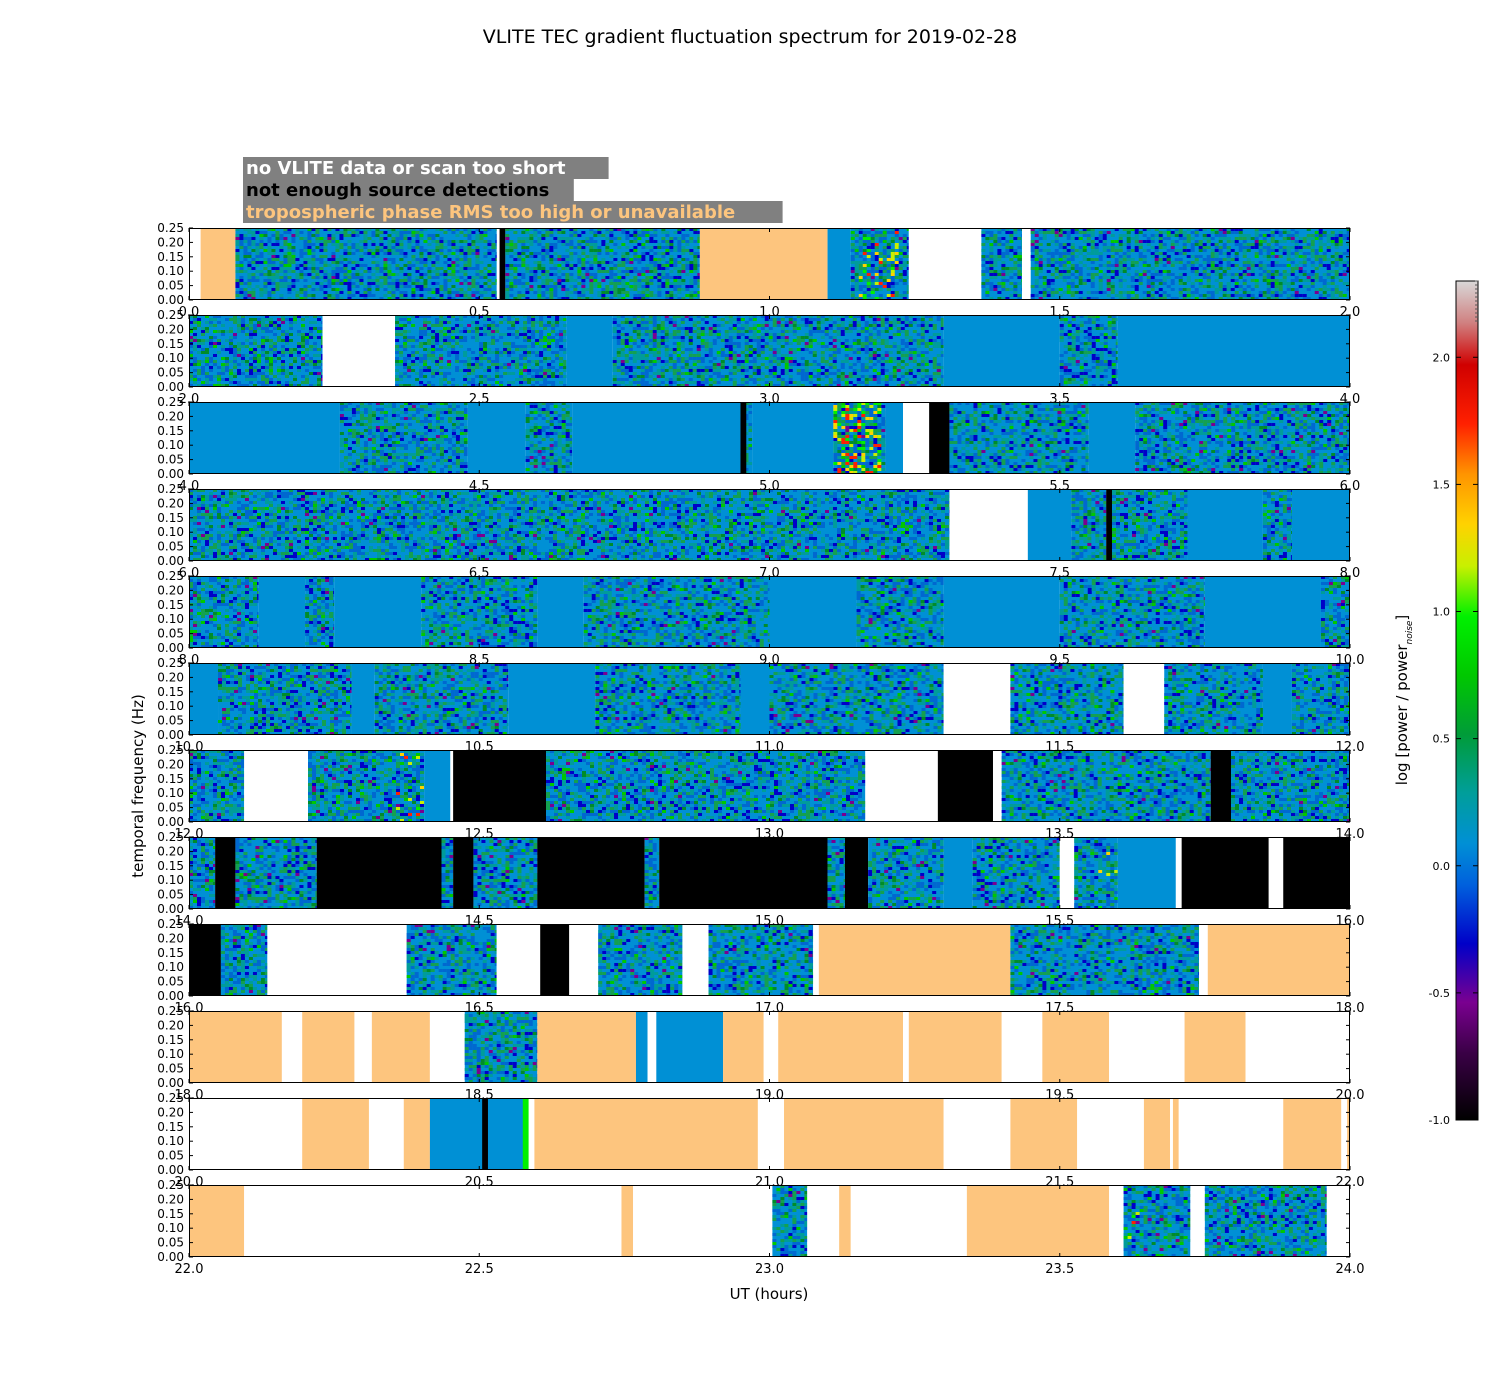 Image resolution: width=1500 pixels, height=1400 pixels. I want to click on y-tick-label: 0.15, so click(170, 257).